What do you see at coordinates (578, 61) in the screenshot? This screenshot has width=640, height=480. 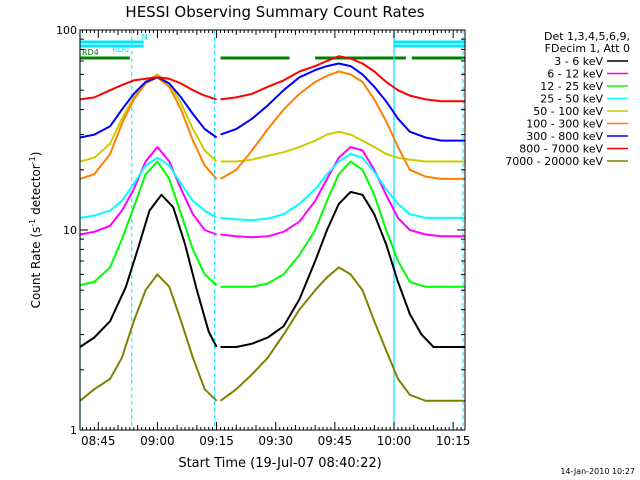 I see `legend-label: 3 - 6 keV` at bounding box center [578, 61].